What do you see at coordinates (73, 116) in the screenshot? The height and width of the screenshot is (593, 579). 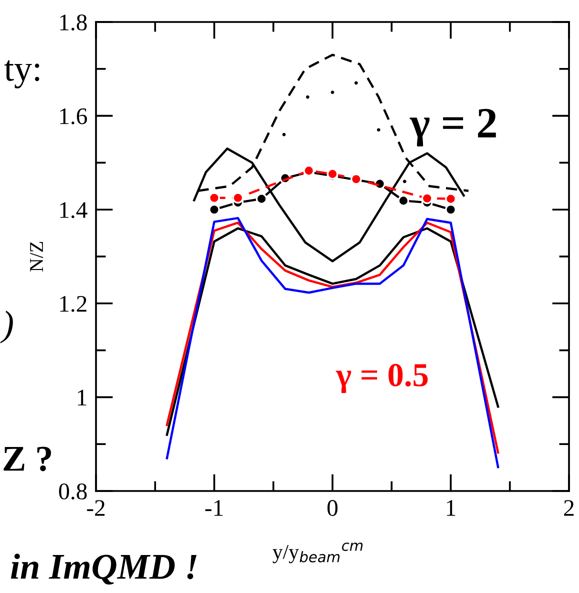 I see `y-tick-label: 1.6` at bounding box center [73, 116].